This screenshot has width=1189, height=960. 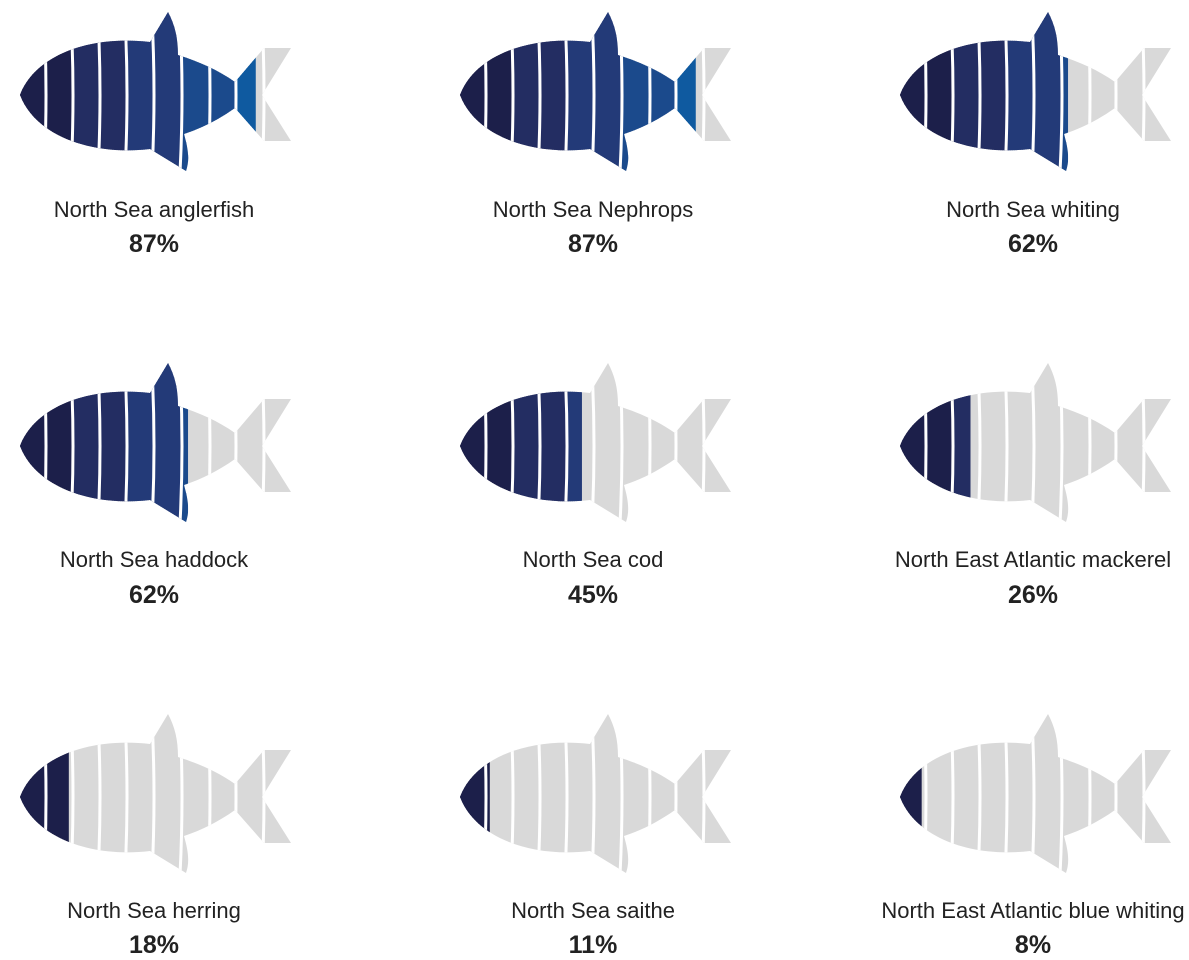 What do you see at coordinates (1032, 910) in the screenshot?
I see `stock-name-label: North East Atlantic blue whiting` at bounding box center [1032, 910].